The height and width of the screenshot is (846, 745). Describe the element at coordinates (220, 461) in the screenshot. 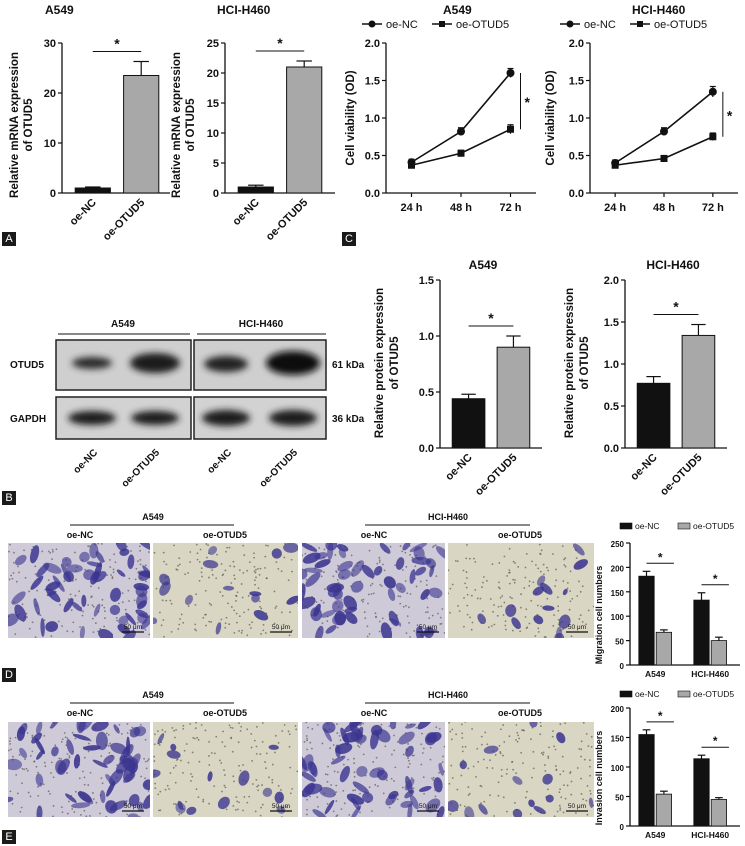

I see `lane-label: oe-NC` at that location.